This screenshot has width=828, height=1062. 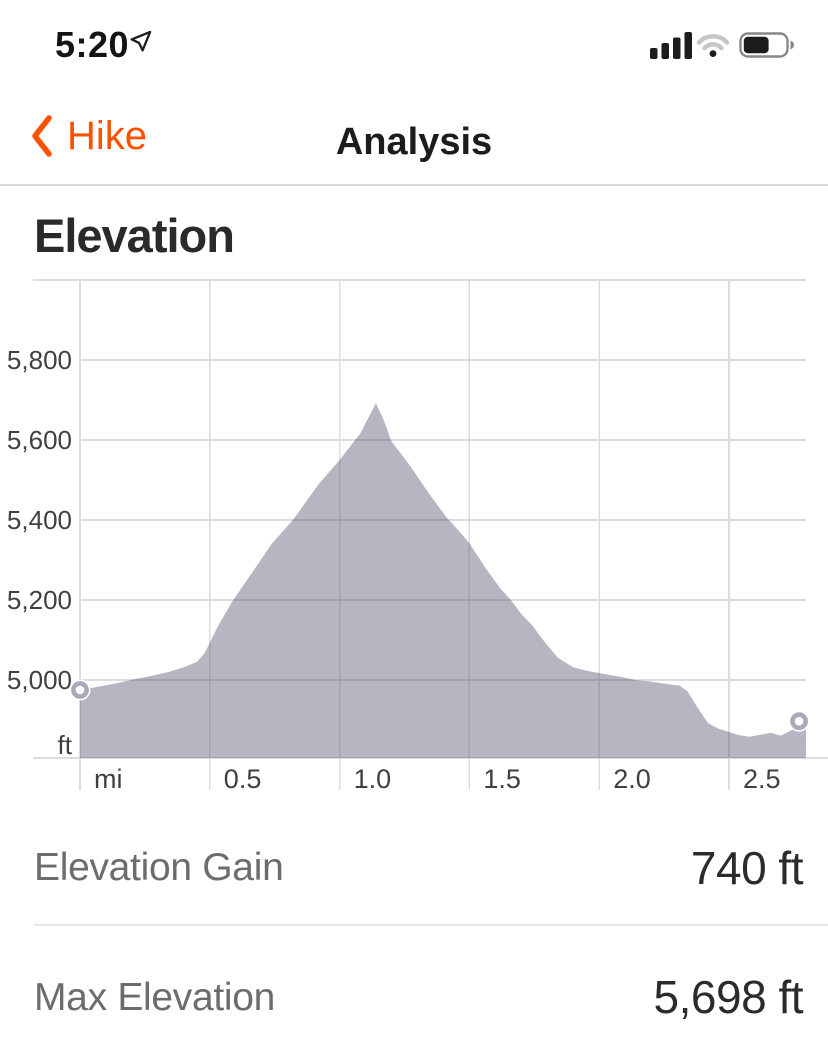 What do you see at coordinates (713, 45) in the screenshot?
I see `wifi-icon` at bounding box center [713, 45].